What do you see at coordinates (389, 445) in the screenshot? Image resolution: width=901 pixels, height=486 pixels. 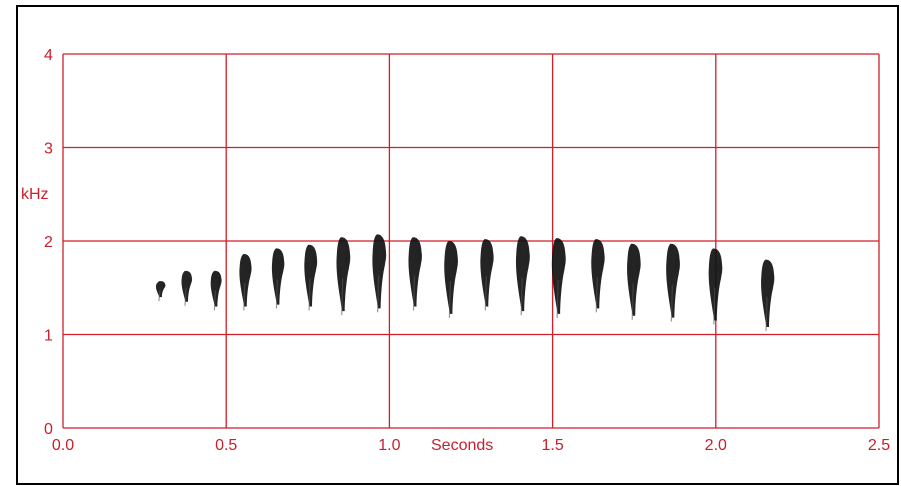 I see `x-tick-label: 1.0` at bounding box center [389, 445].